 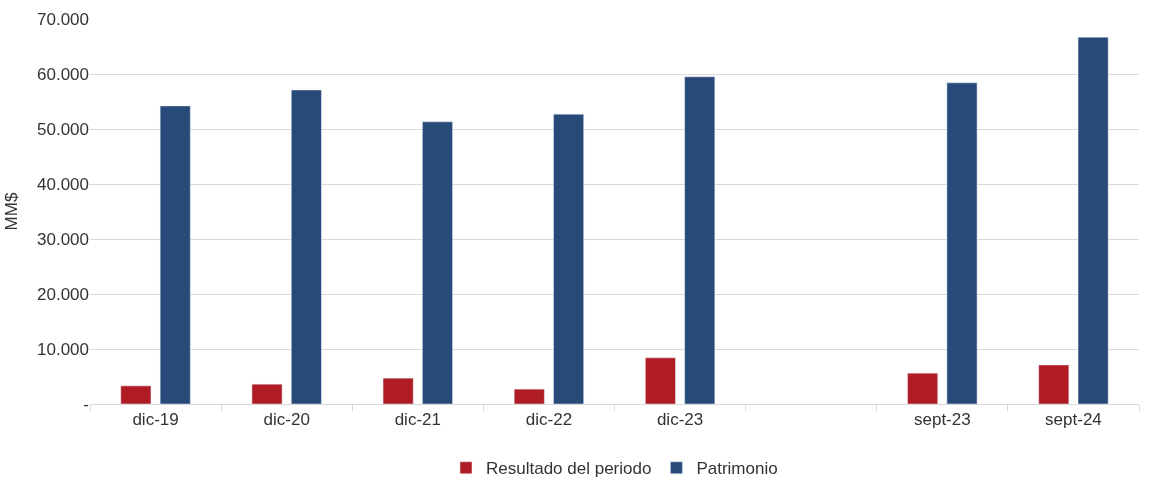 I want to click on x-tick-label: dic-21, so click(x=417, y=420).